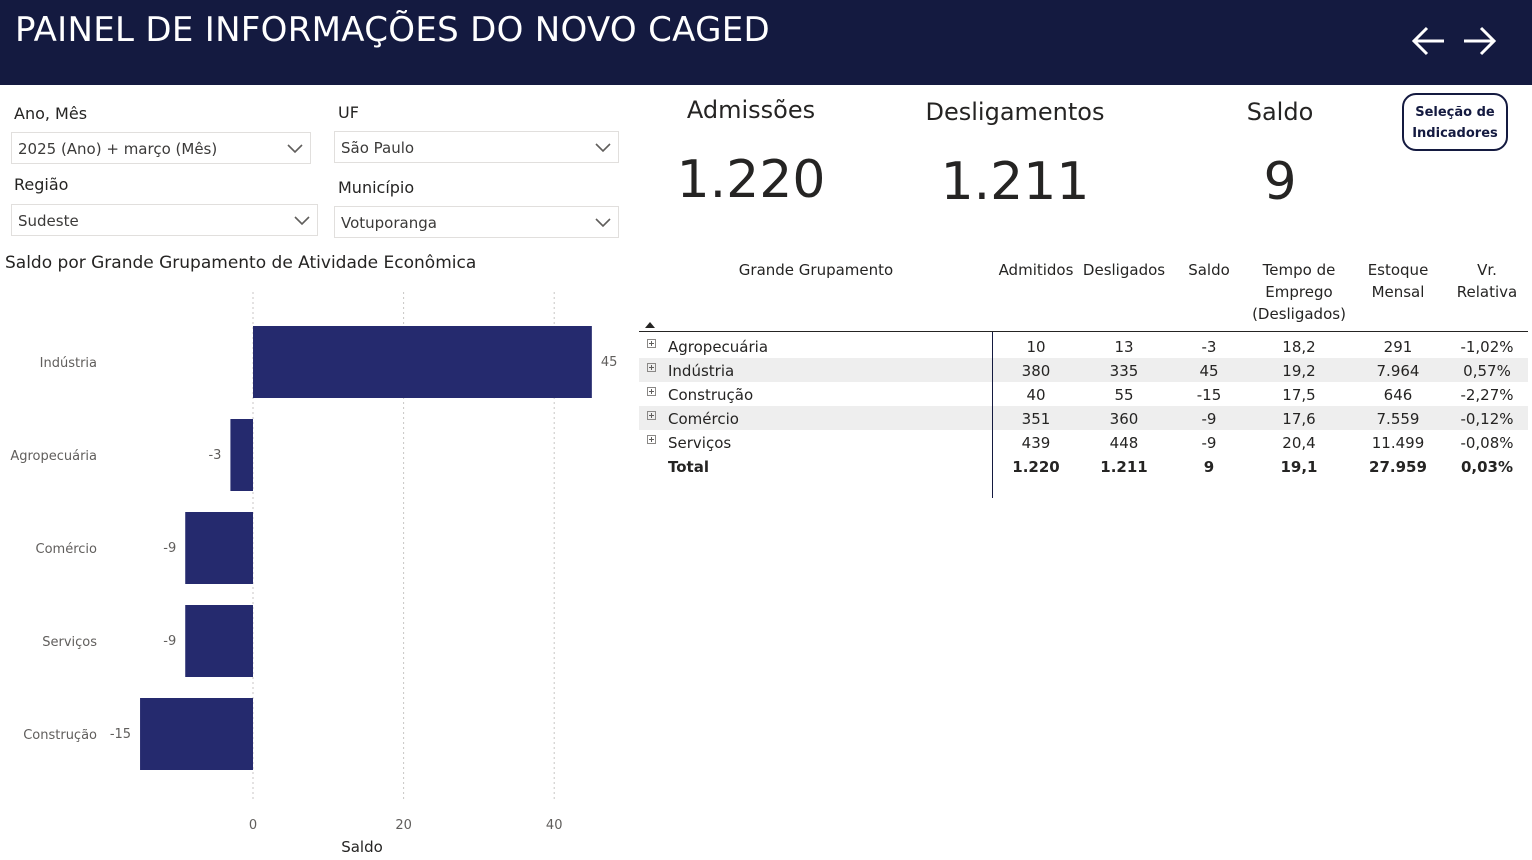  I want to click on cell-tempo: 18,2, so click(1299, 347).